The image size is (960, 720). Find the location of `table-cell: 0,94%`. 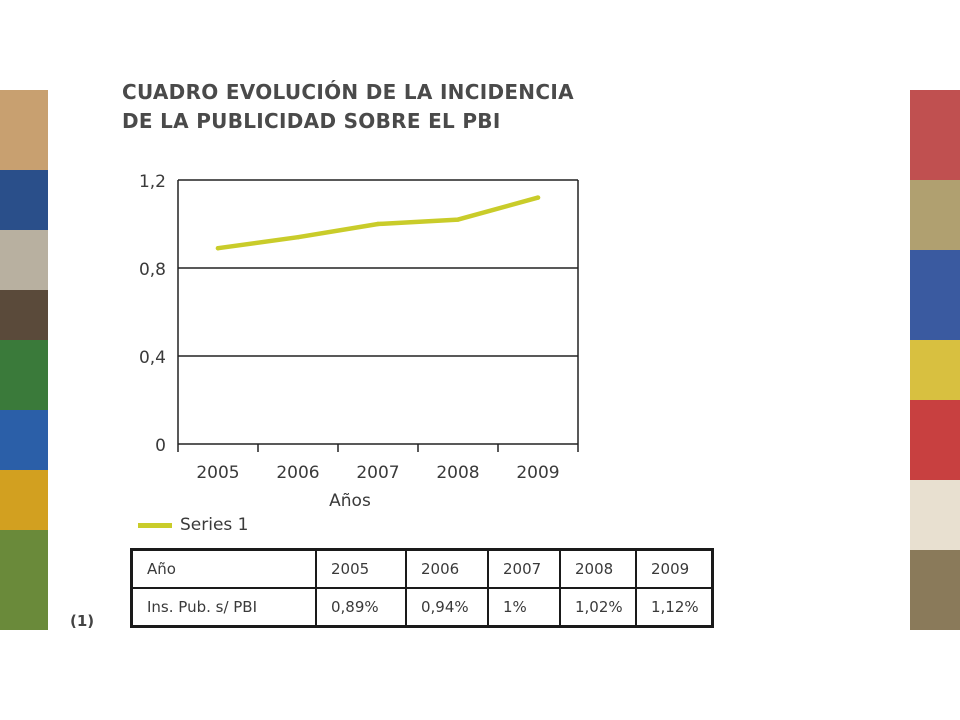

table-cell: 0,94% is located at coordinates (447, 607).